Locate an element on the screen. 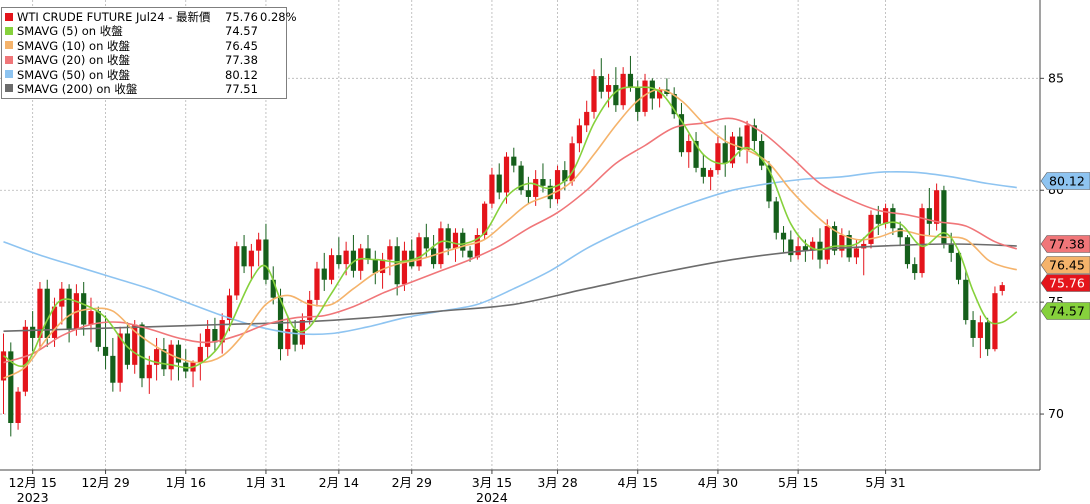  legend-value-sma5: 74.57 is located at coordinates (241, 31).